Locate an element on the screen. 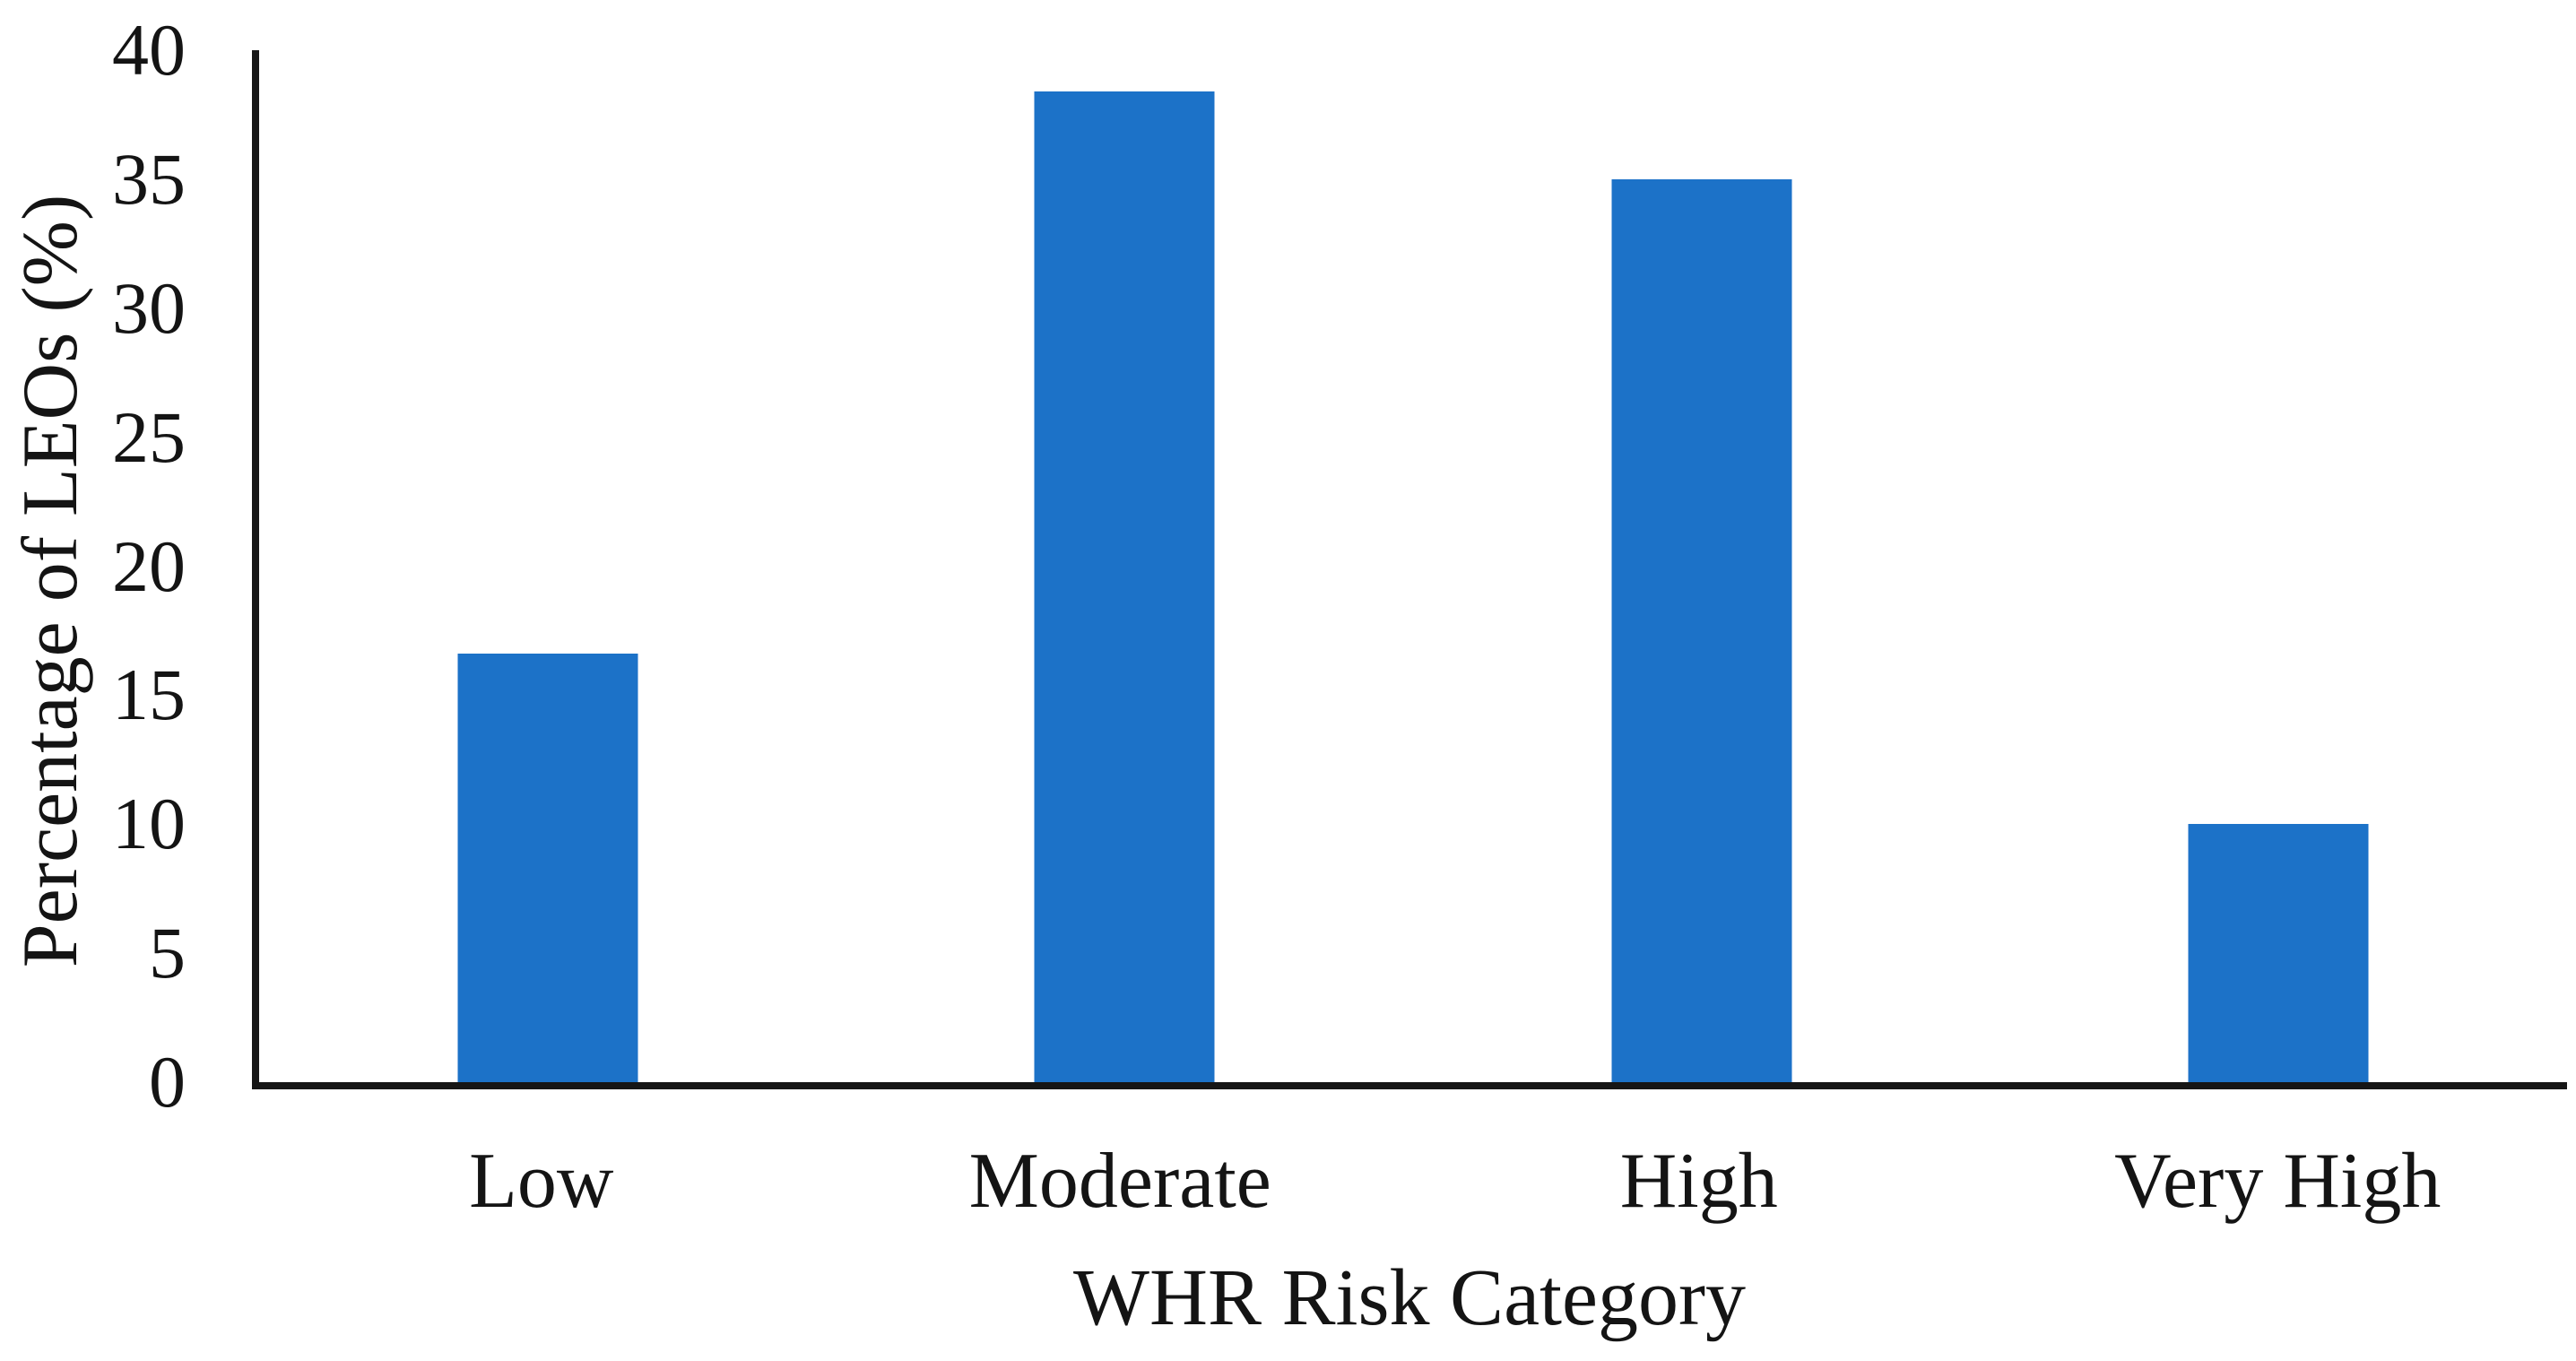 The width and height of the screenshot is (2576, 1361). bar-high is located at coordinates (1701, 630).